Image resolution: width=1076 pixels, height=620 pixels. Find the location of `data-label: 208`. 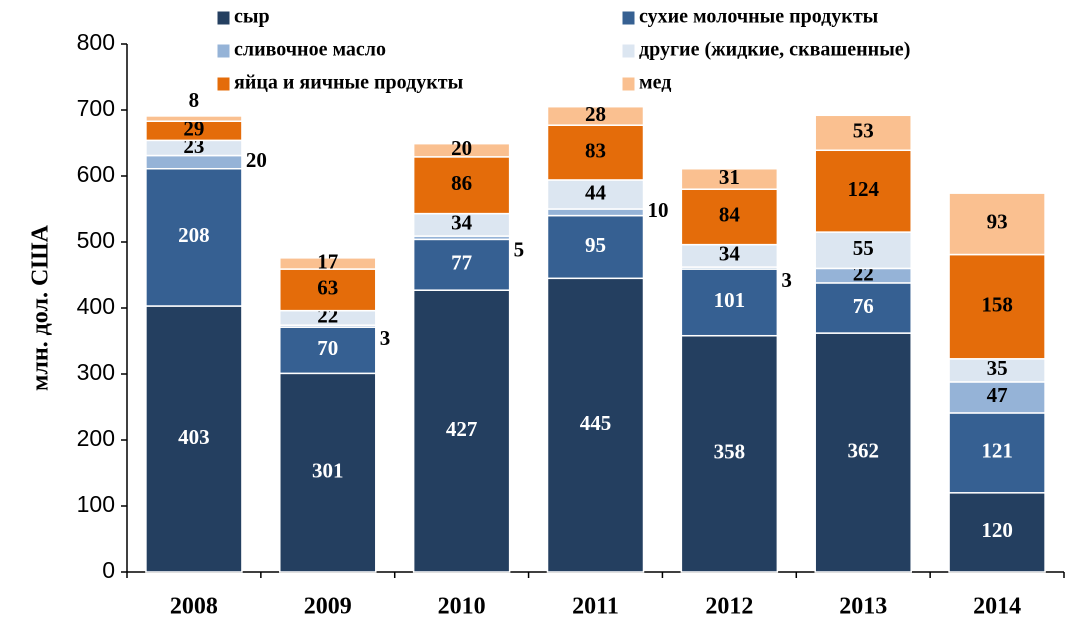

data-label: 208 is located at coordinates (194, 235).